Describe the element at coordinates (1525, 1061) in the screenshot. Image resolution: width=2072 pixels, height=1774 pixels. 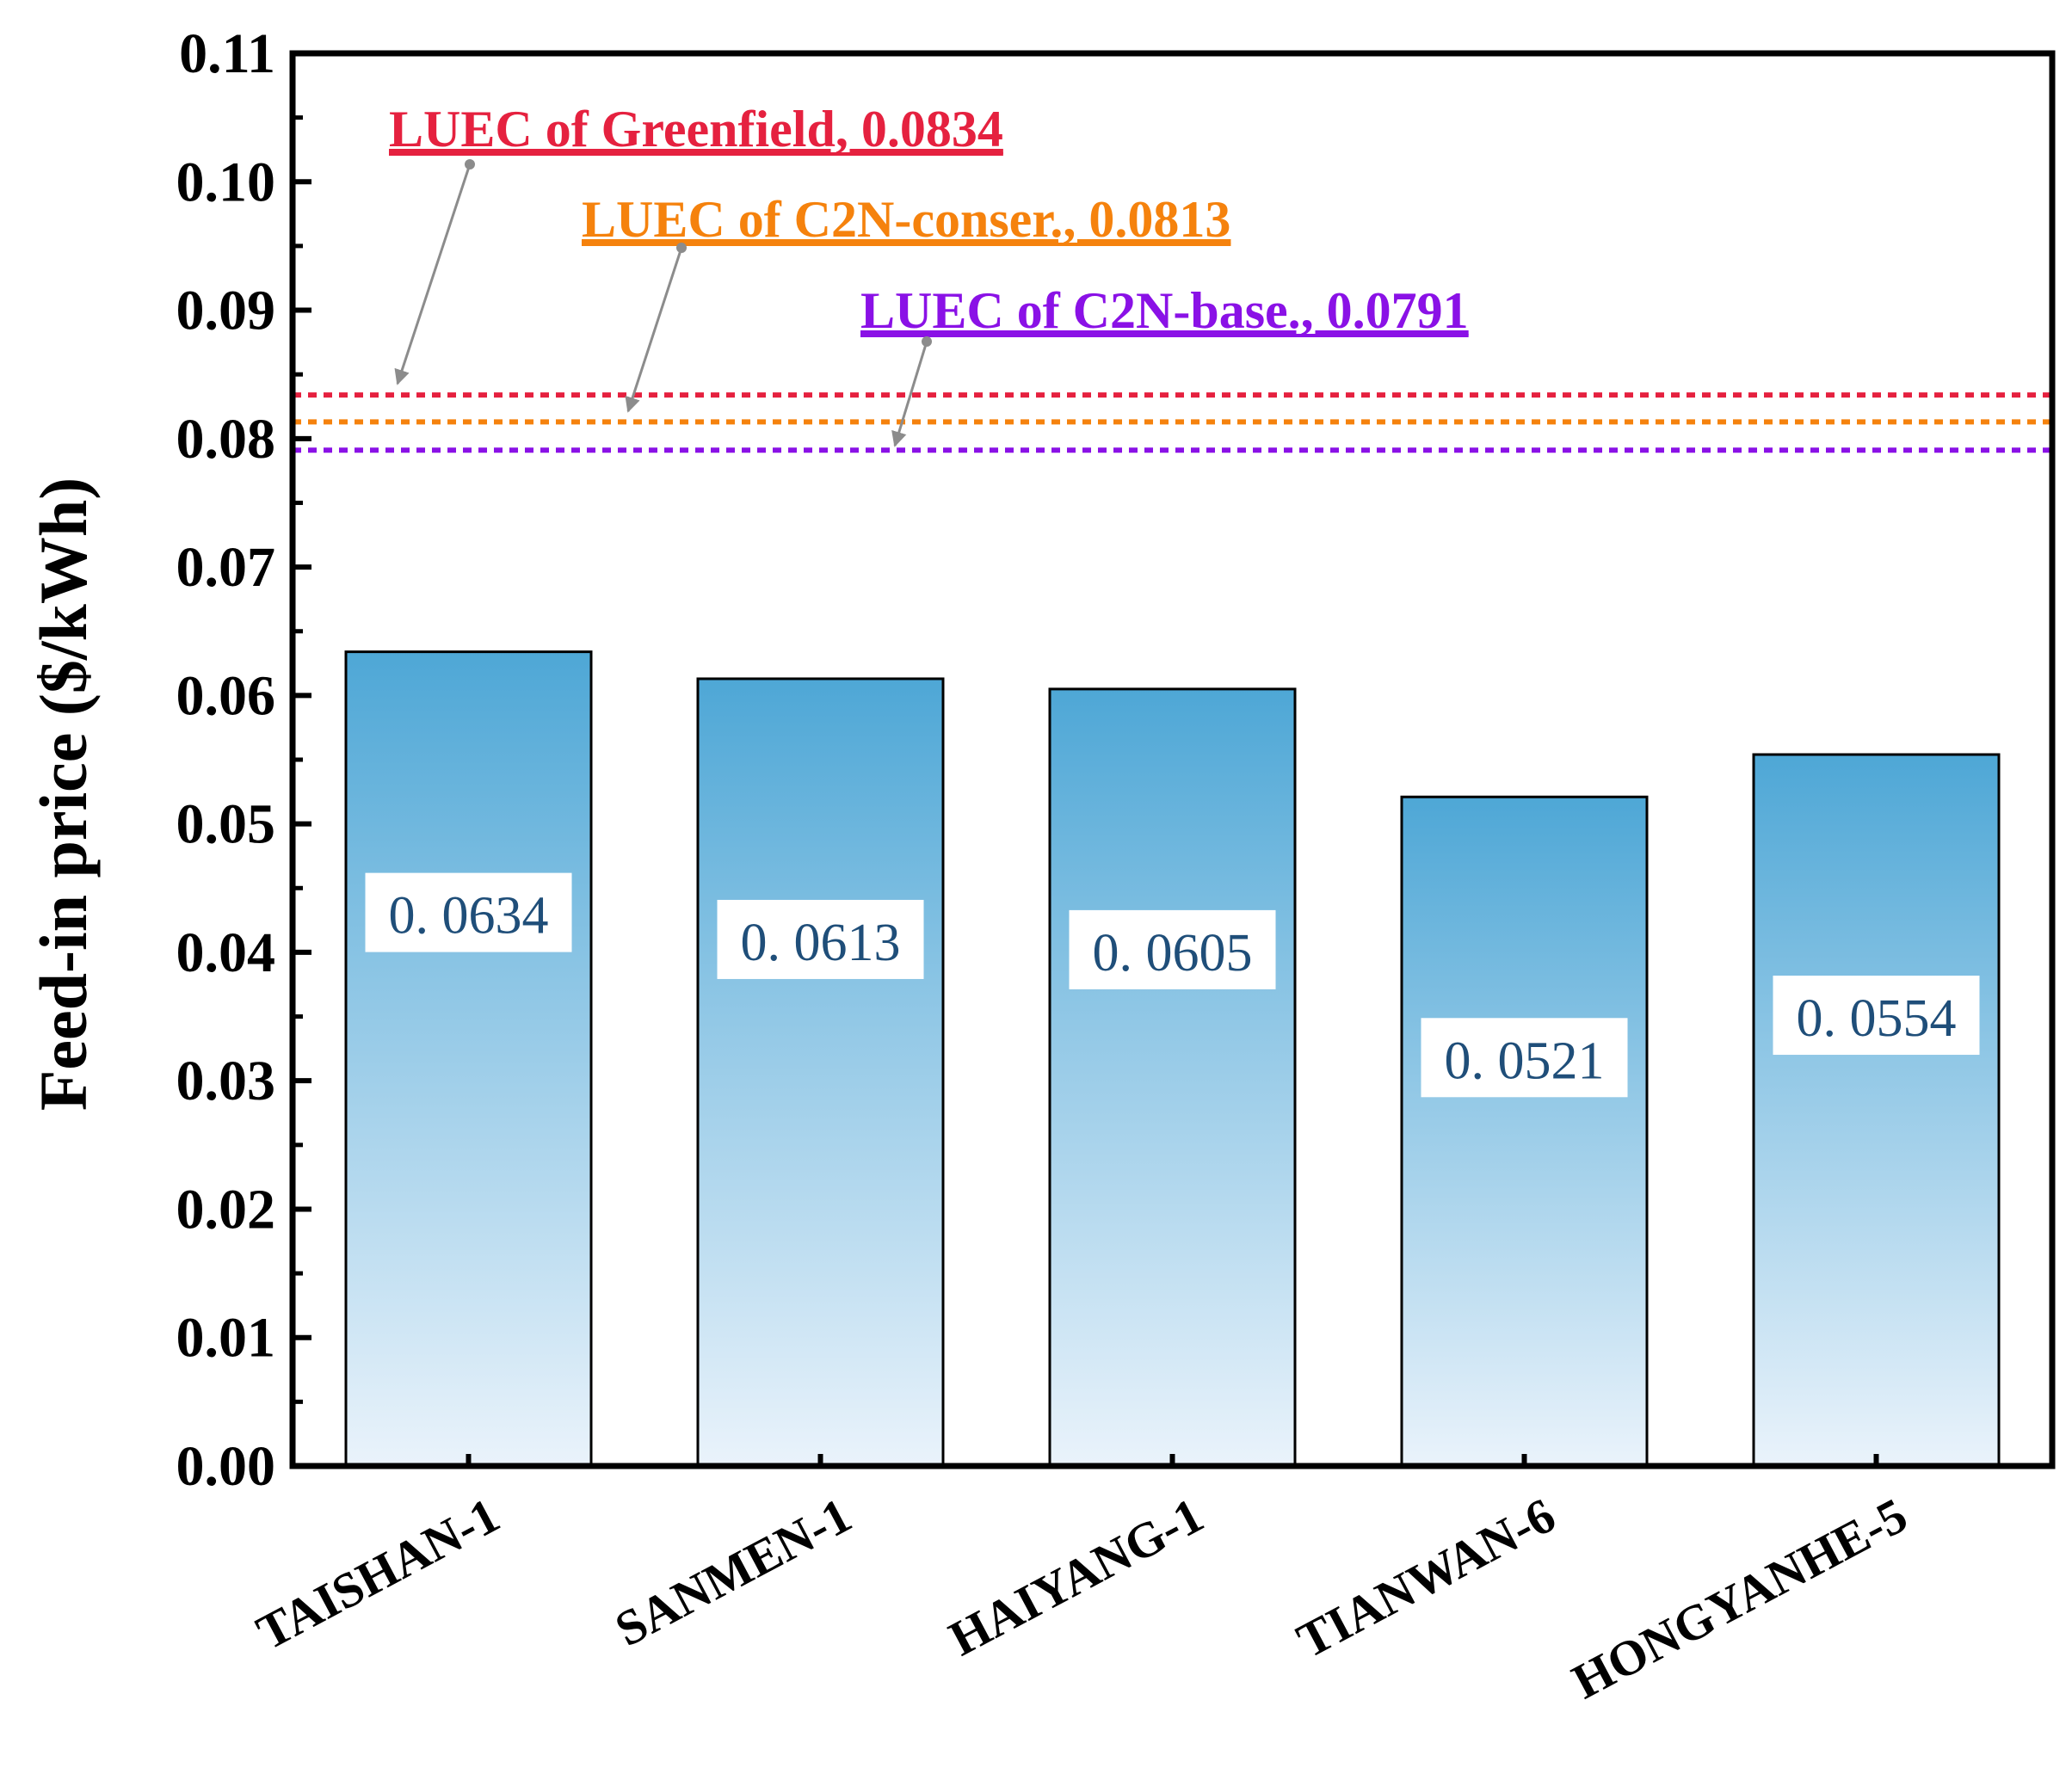
I see `data-label: 0. 0521` at that location.